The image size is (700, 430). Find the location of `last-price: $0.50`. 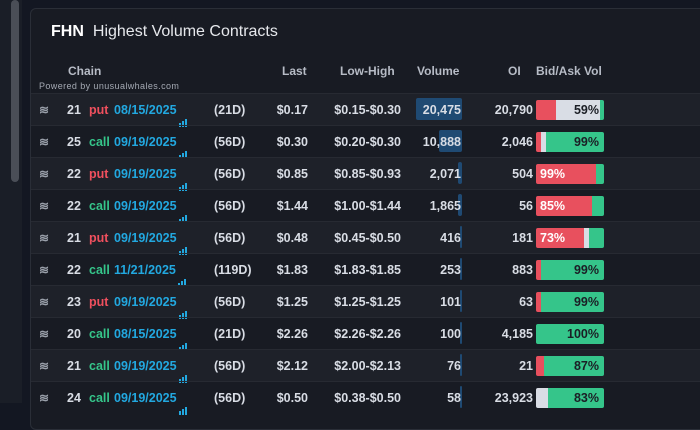

last-price: $0.50 is located at coordinates (292, 398).